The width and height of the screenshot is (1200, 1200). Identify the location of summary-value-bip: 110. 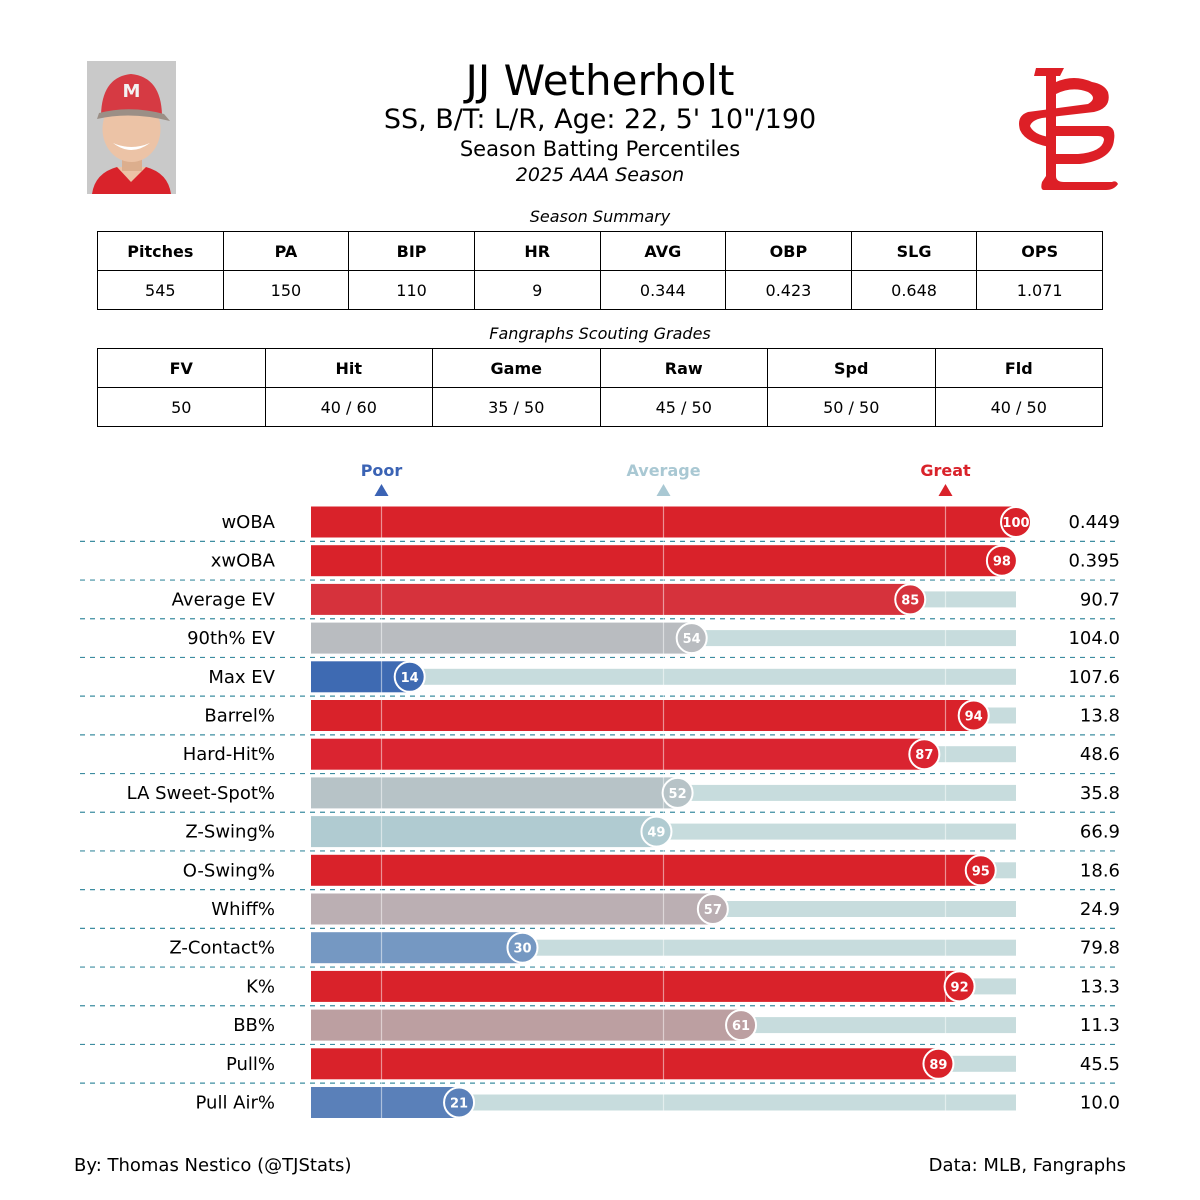
(411, 290).